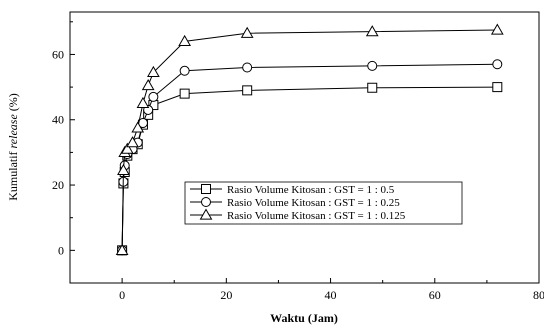 The image size is (544, 330). Describe the element at coordinates (331, 295) in the screenshot. I see `x-tick-label: 40` at that location.